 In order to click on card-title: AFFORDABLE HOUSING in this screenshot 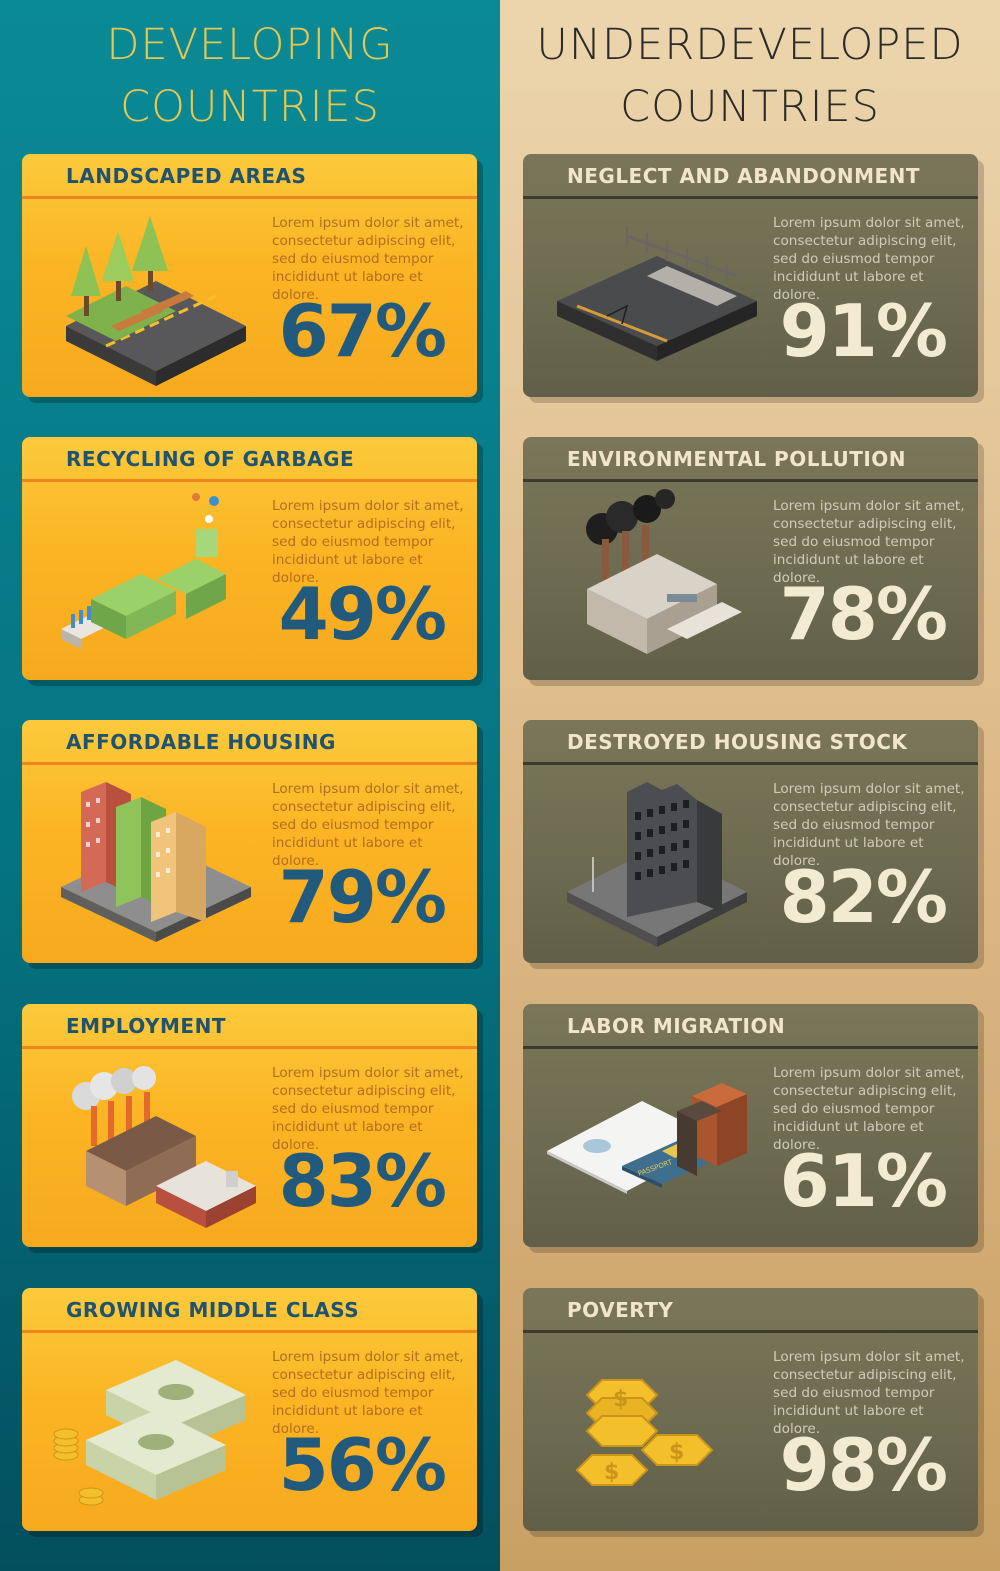, I will do `click(201, 742)`.